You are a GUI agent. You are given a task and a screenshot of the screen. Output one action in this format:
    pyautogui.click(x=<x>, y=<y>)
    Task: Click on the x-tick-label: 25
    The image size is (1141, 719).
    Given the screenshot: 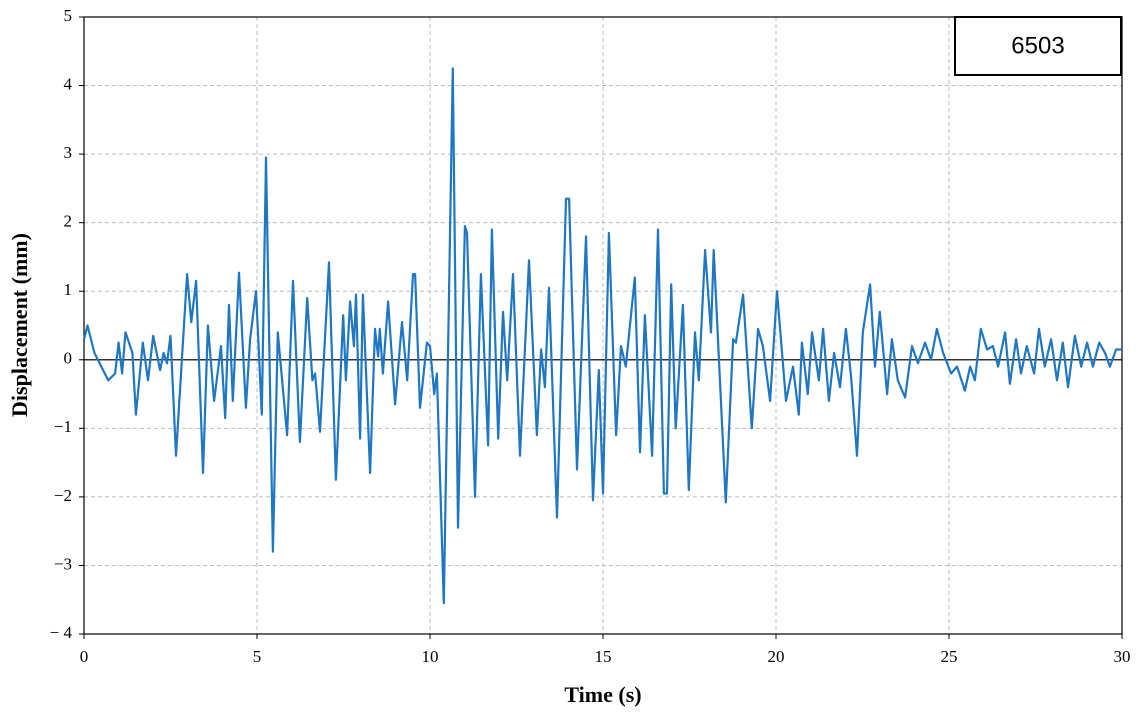 What is the action you would take?
    pyautogui.click(x=949, y=656)
    